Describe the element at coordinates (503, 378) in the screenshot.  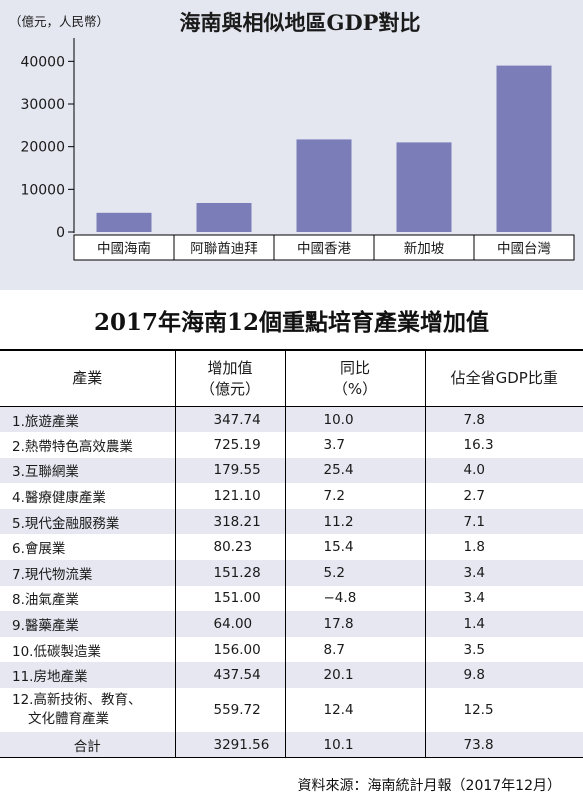
I see `header-share: 佔全省GDP比重` at that location.